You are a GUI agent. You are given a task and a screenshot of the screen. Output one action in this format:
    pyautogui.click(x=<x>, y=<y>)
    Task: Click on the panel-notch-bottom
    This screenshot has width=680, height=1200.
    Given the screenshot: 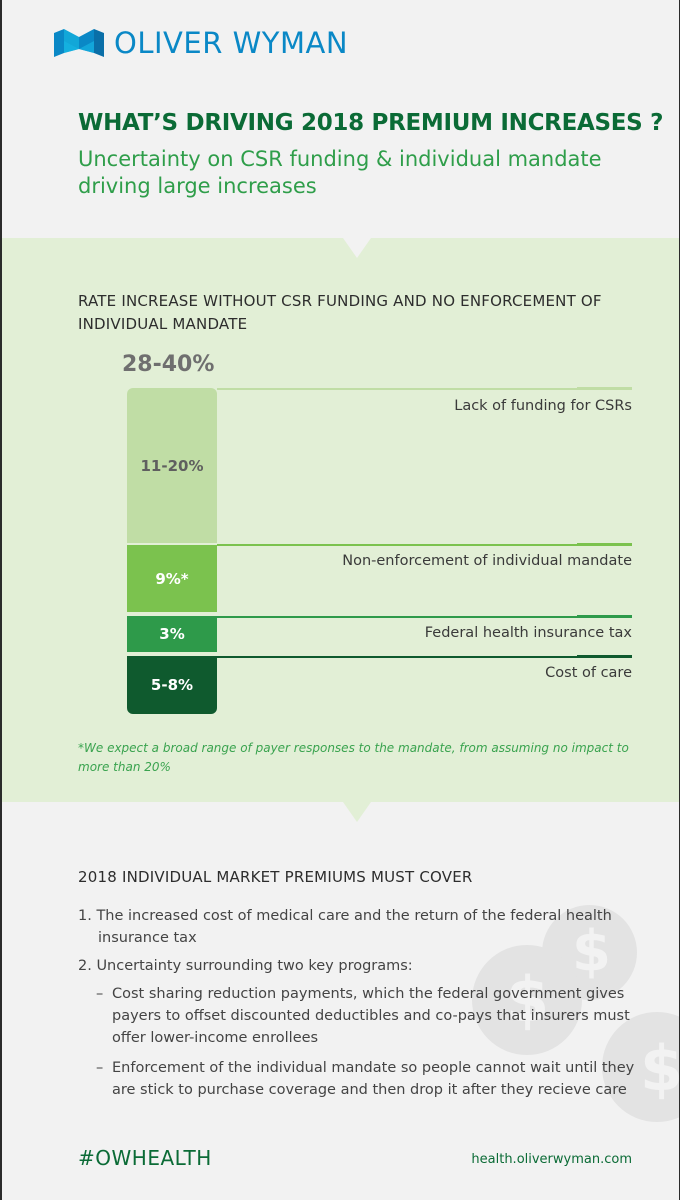 What is the action you would take?
    pyautogui.click(x=357, y=812)
    